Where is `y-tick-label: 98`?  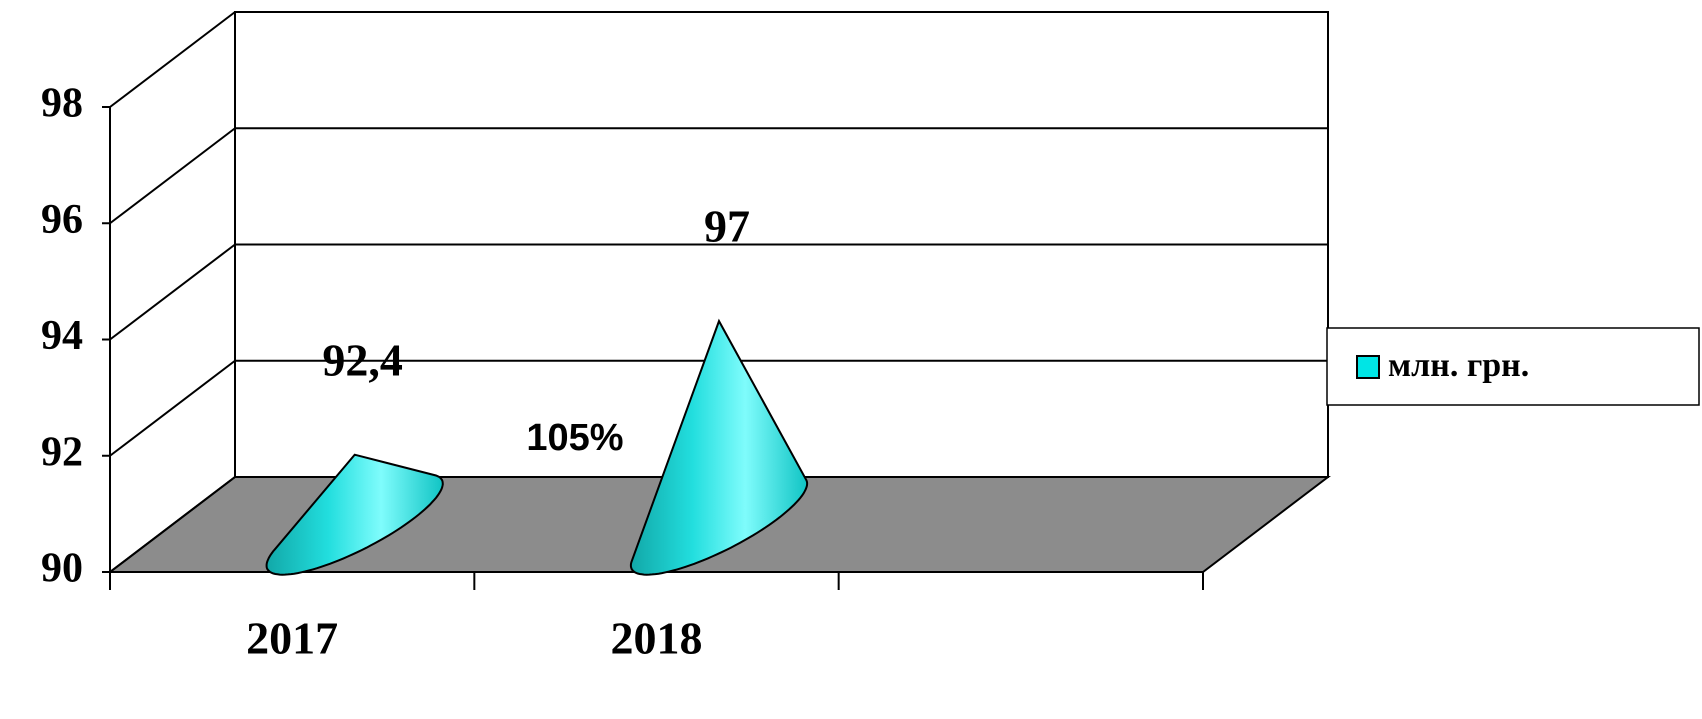 y-tick-label: 98 is located at coordinates (62, 104).